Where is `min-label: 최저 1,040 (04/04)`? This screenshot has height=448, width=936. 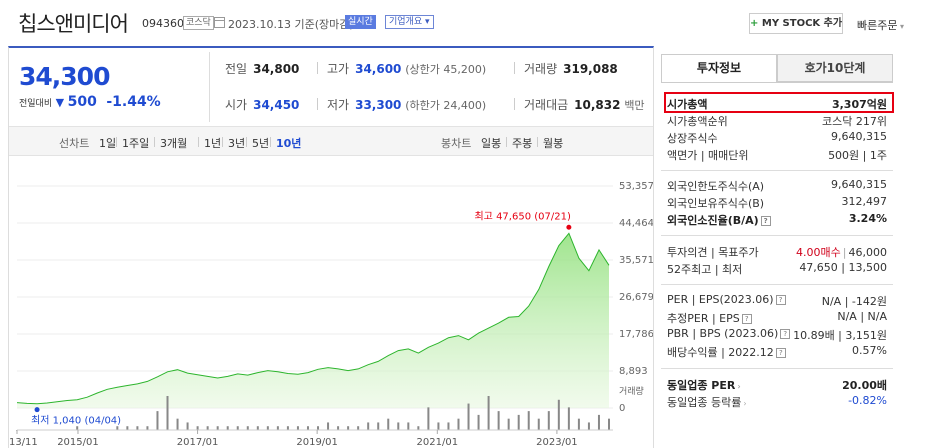
min-label: 최저 1,040 (04/04) is located at coordinates (76, 421).